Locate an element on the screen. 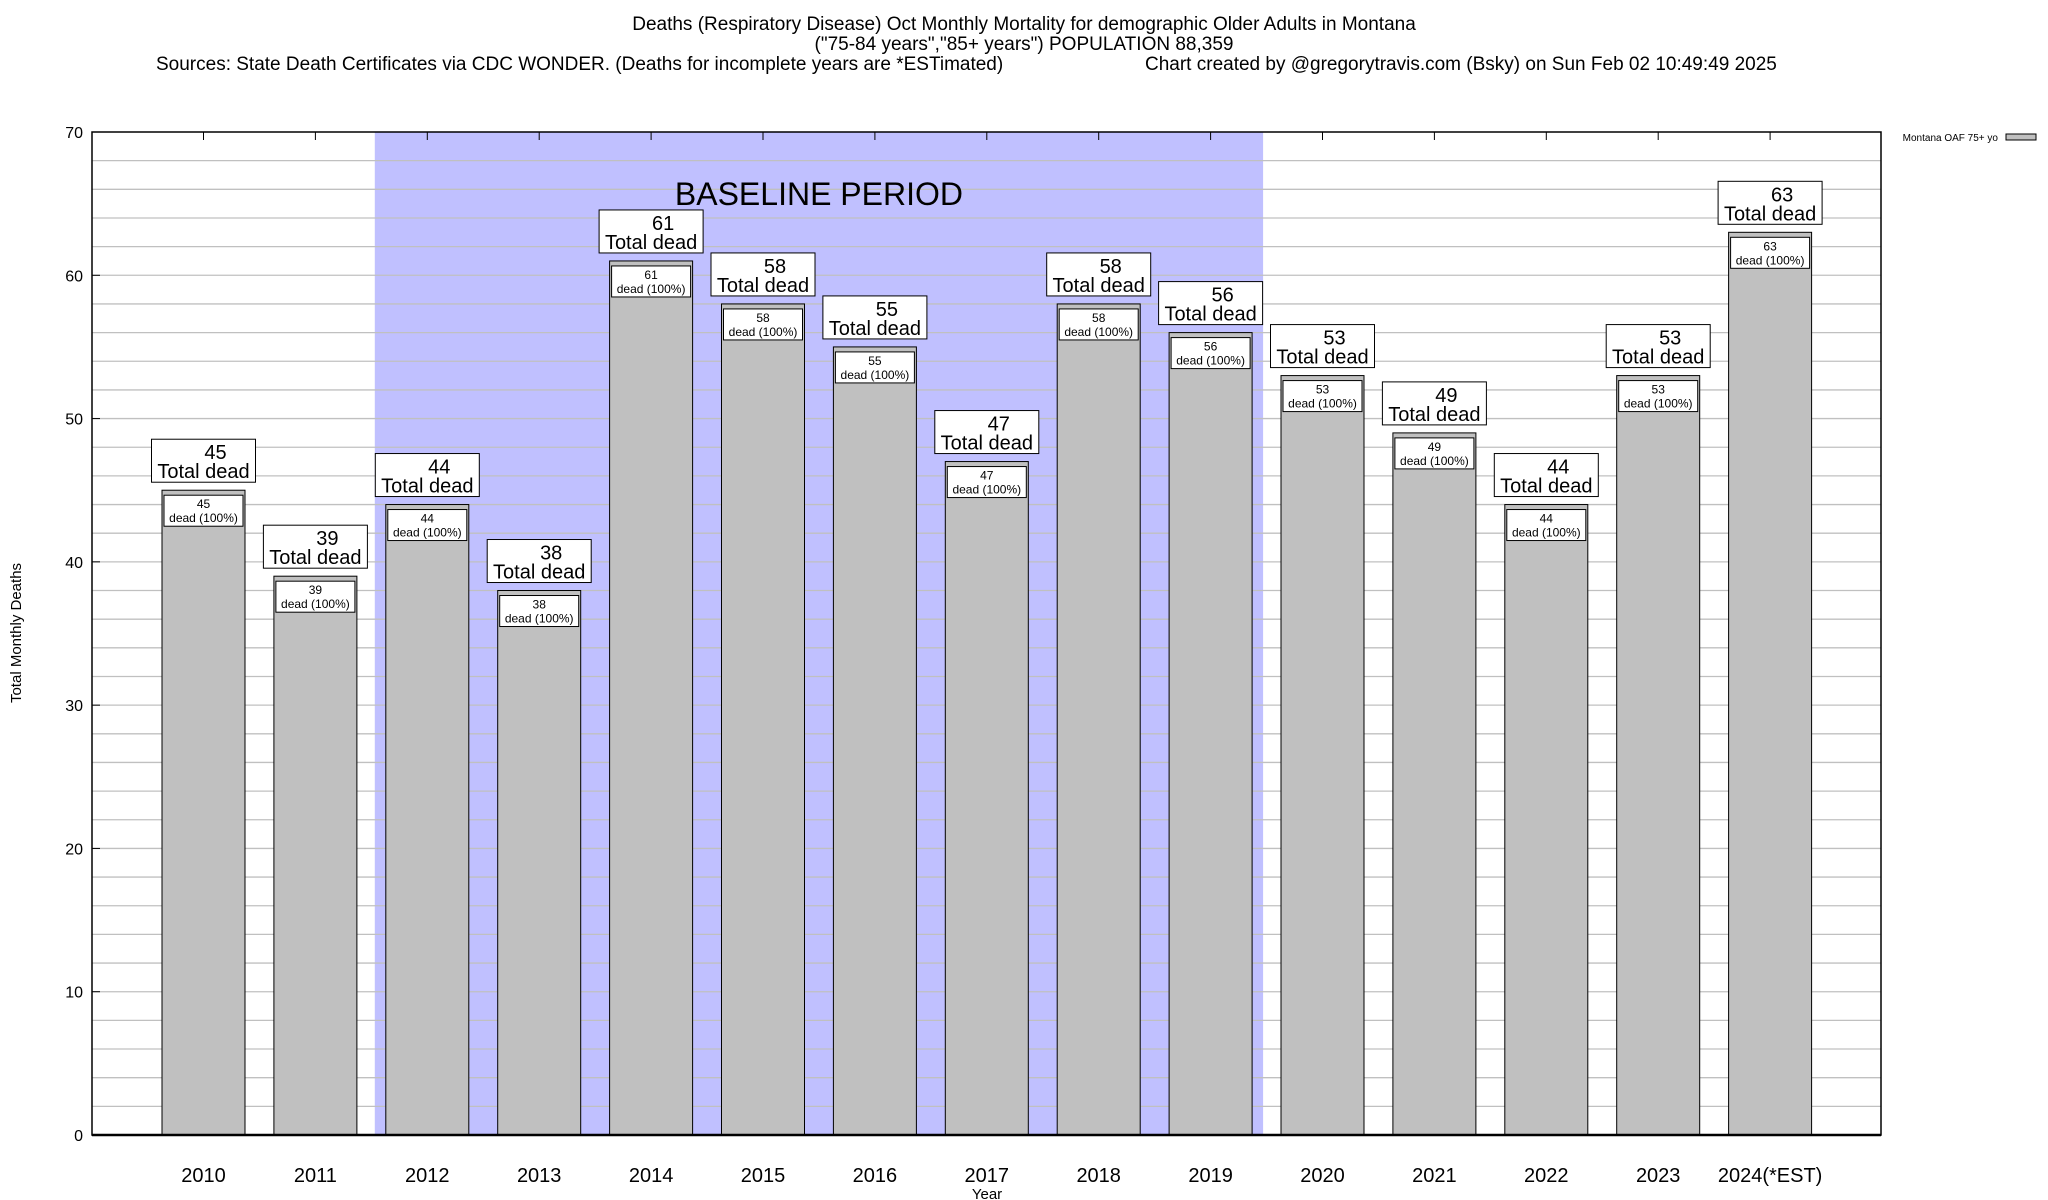 The width and height of the screenshot is (2048, 1200). inner-label-value: 61 is located at coordinates (651, 275).